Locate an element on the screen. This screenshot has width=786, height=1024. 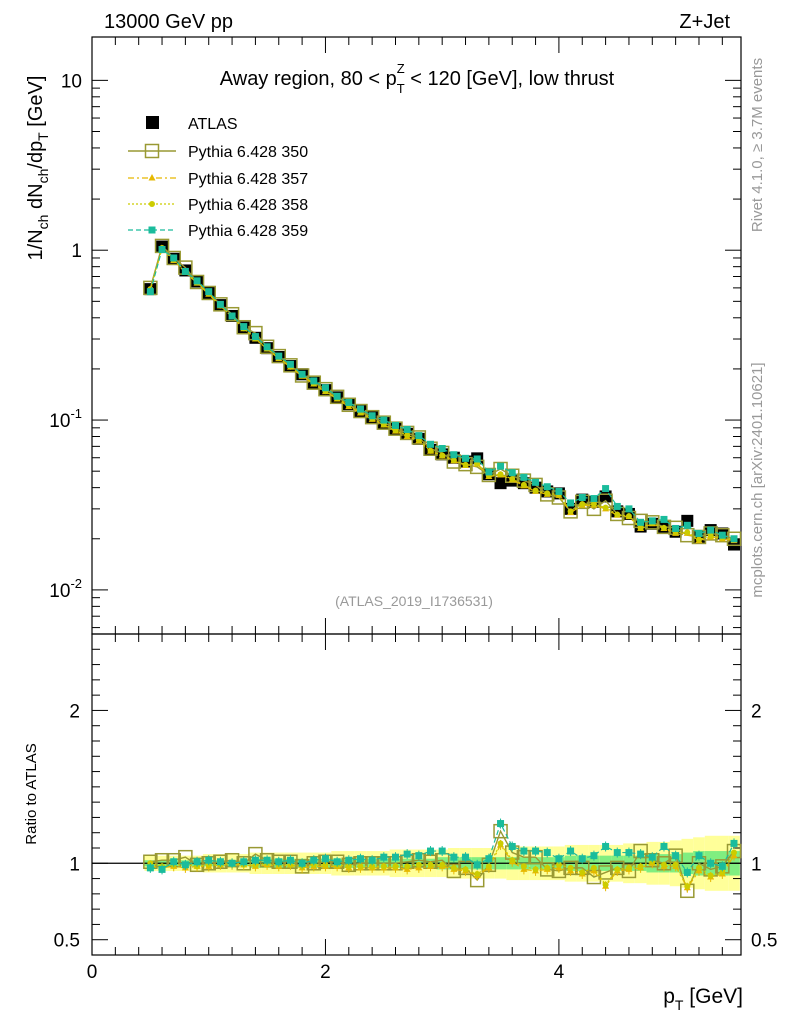
x-tick-label: 2 is located at coordinates (325, 972).